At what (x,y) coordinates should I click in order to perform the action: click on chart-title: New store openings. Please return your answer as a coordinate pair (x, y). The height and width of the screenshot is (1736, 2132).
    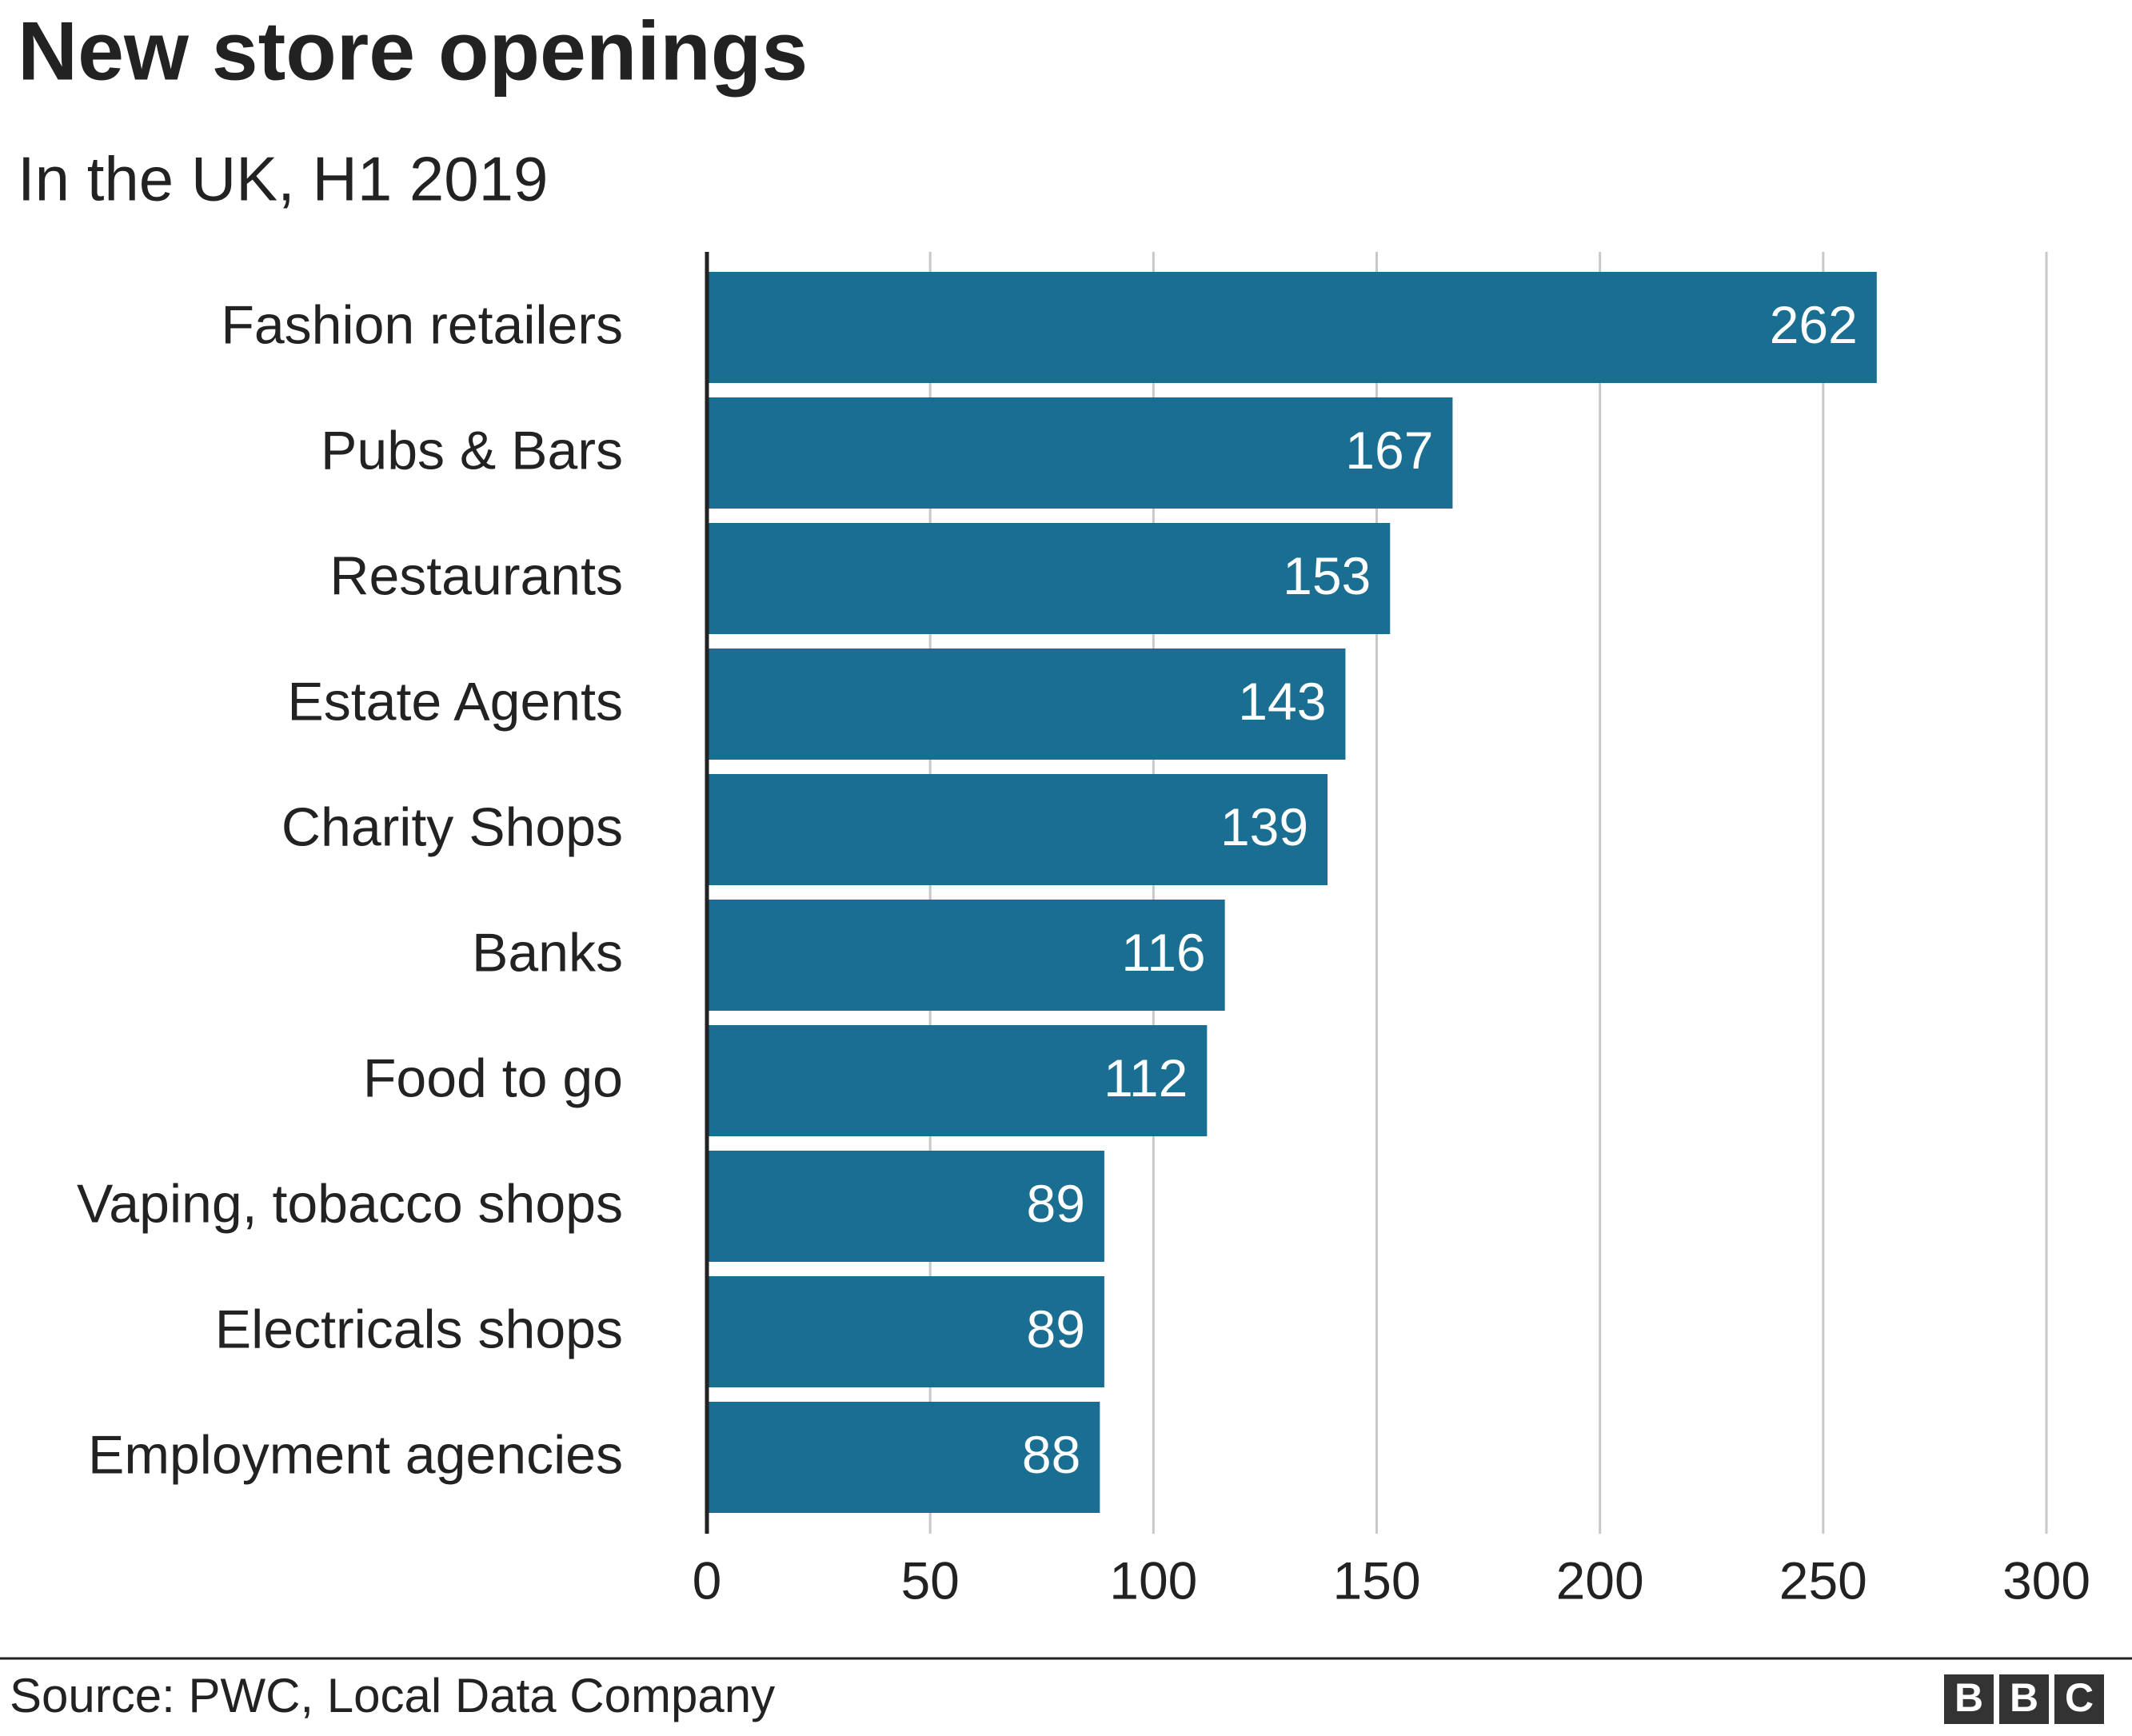
    Looking at the image, I should click on (413, 51).